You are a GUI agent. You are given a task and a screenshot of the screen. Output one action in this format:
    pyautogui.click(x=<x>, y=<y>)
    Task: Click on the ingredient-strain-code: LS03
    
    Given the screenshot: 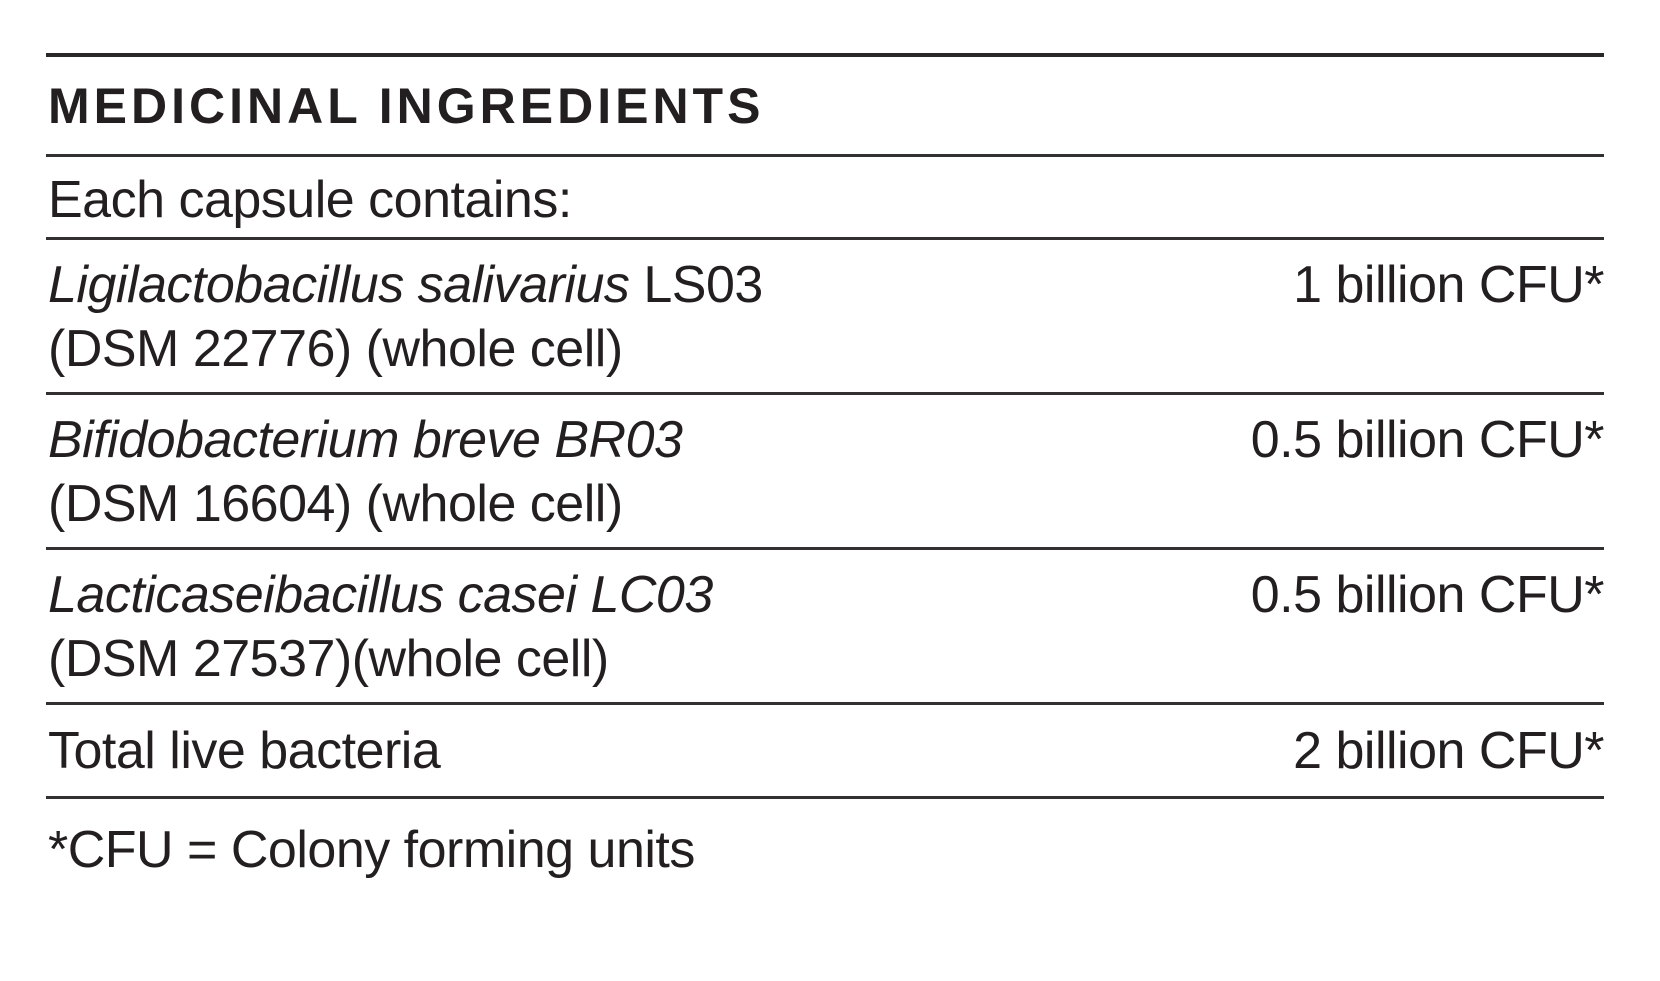 What is the action you would take?
    pyautogui.click(x=696, y=285)
    